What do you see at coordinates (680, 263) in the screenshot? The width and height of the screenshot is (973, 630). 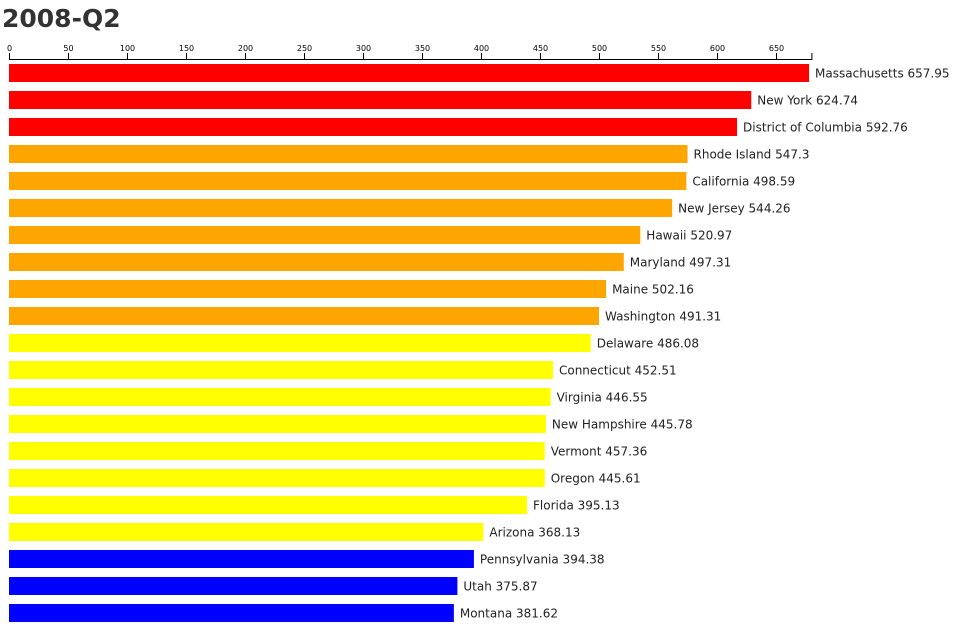 I see `bar-label: Maryland 497.31` at bounding box center [680, 263].